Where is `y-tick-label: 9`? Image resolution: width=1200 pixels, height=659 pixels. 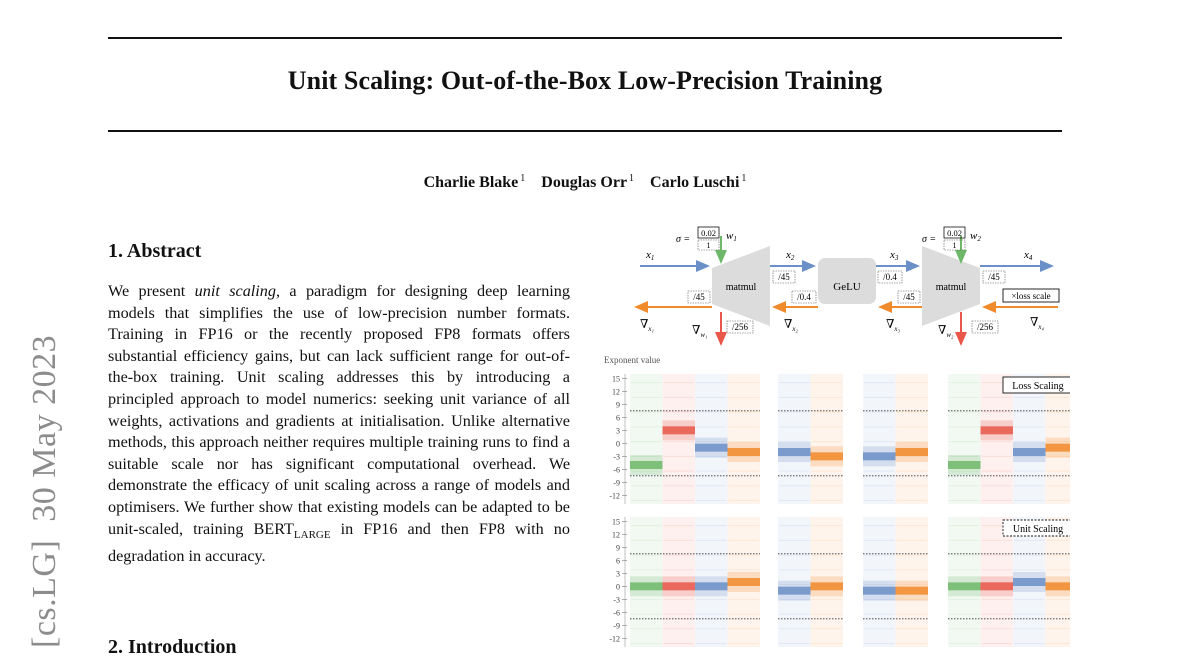
y-tick-label: 9 is located at coordinates (618, 547).